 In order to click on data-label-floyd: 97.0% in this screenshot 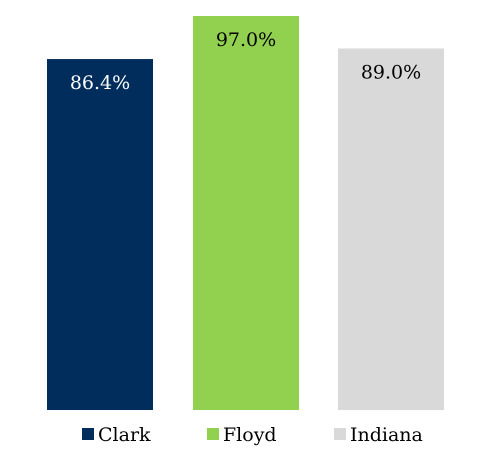, I will do `click(246, 40)`.